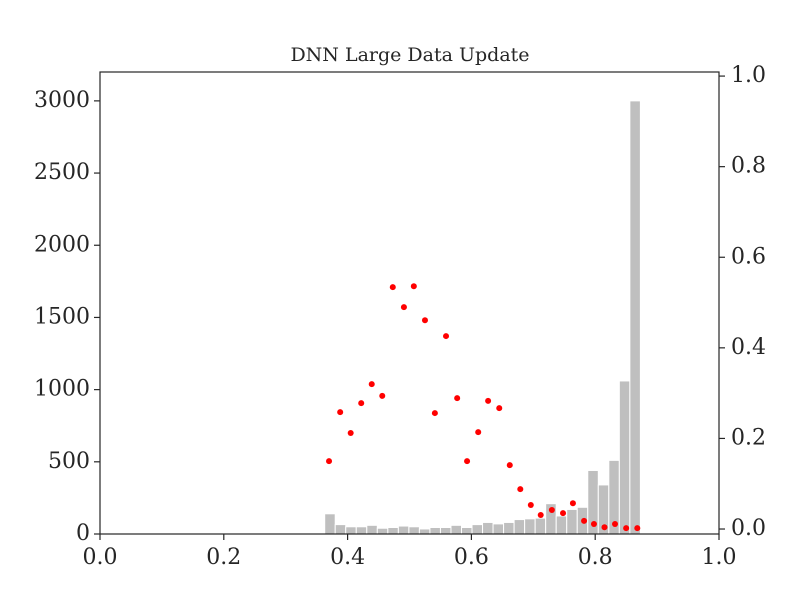  I want to click on y-tick-label: 2500, so click(62, 172).